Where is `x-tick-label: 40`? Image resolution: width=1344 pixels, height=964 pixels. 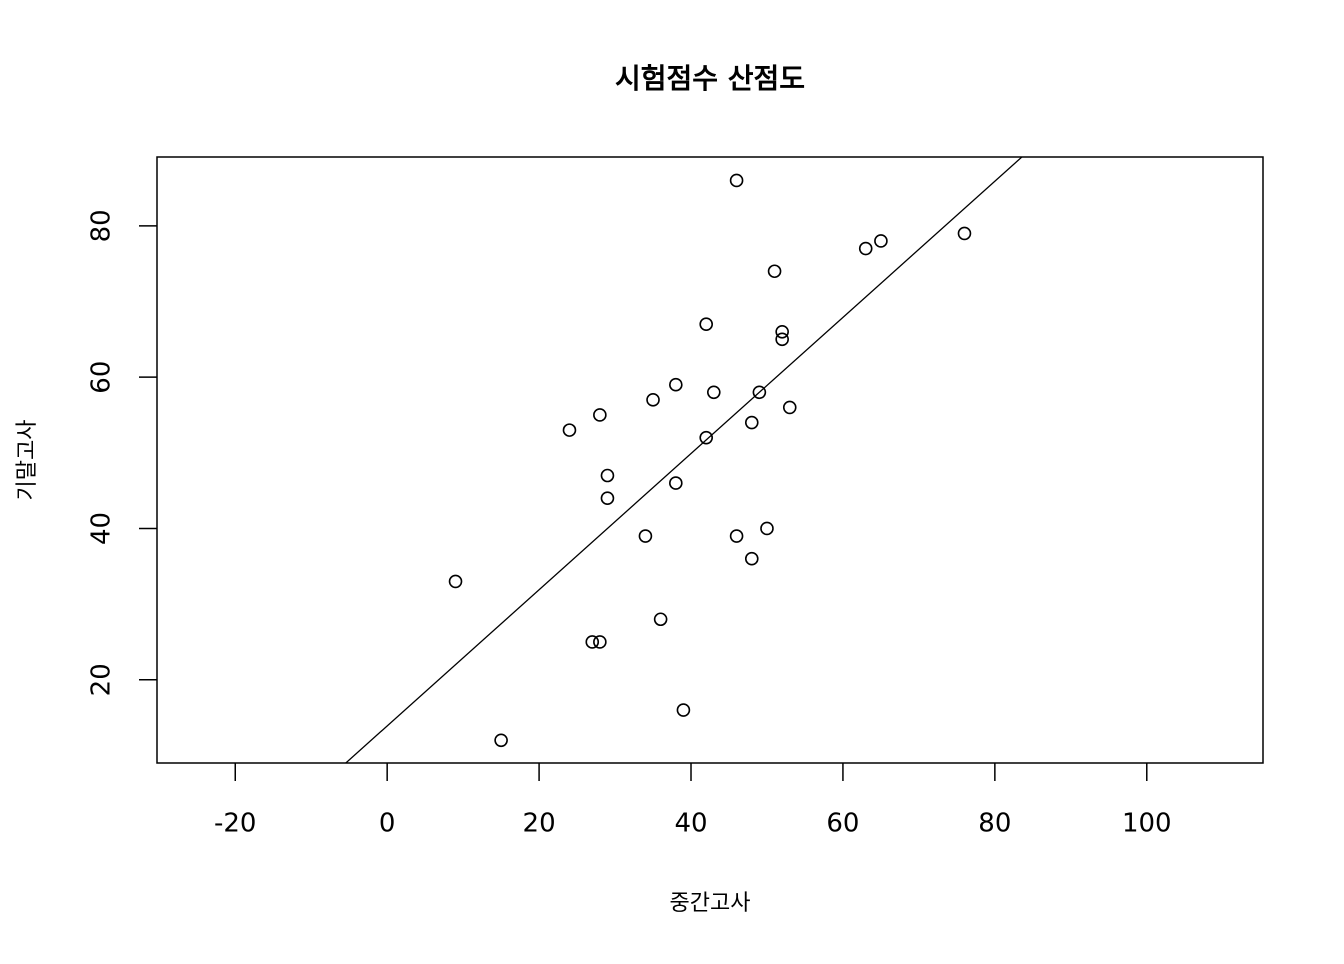
x-tick-label: 40 is located at coordinates (690, 824).